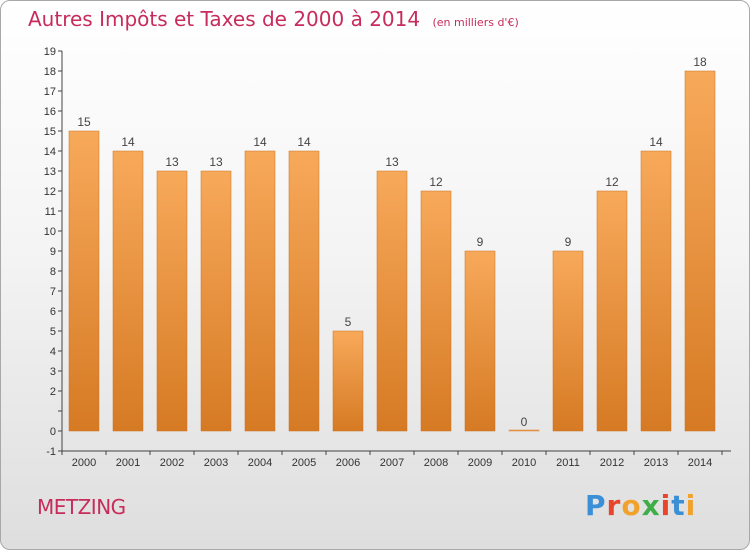 This screenshot has height=550, width=750. I want to click on y-tick-label: 6, so click(53, 312).